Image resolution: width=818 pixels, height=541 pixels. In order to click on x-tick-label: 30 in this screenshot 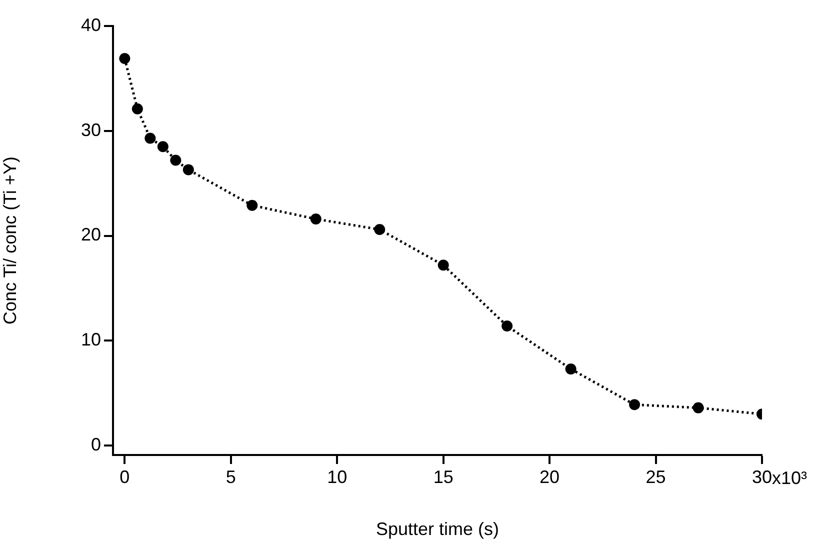, I will do `click(762, 476)`.